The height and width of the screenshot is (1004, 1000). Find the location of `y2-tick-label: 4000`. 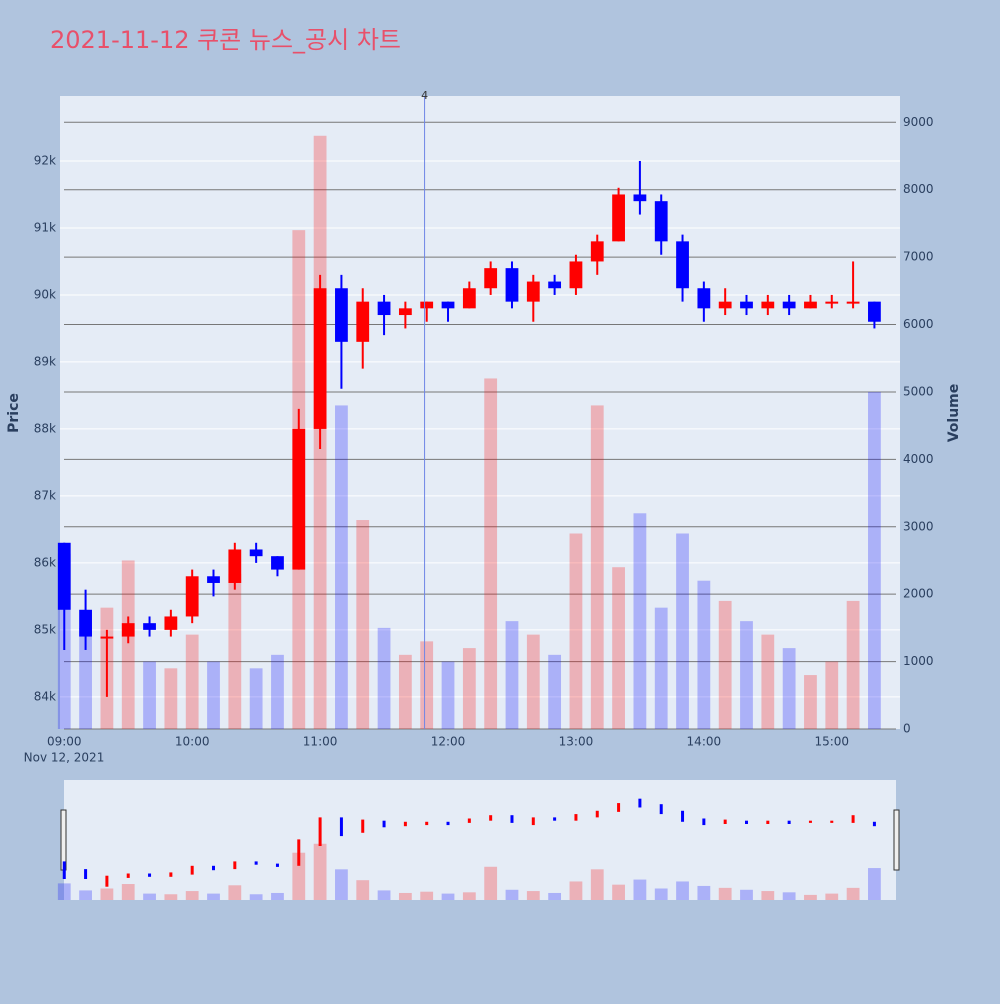

y2-tick-label: 4000 is located at coordinates (918, 459).